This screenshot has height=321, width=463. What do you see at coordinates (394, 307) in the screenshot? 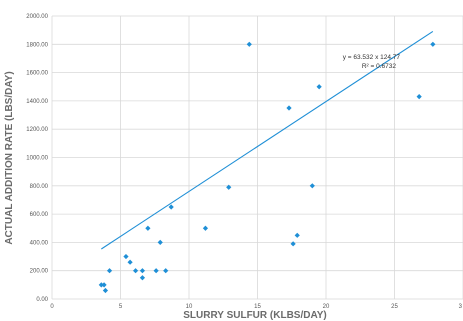
I see `x-tick-label: 25` at bounding box center [394, 307].